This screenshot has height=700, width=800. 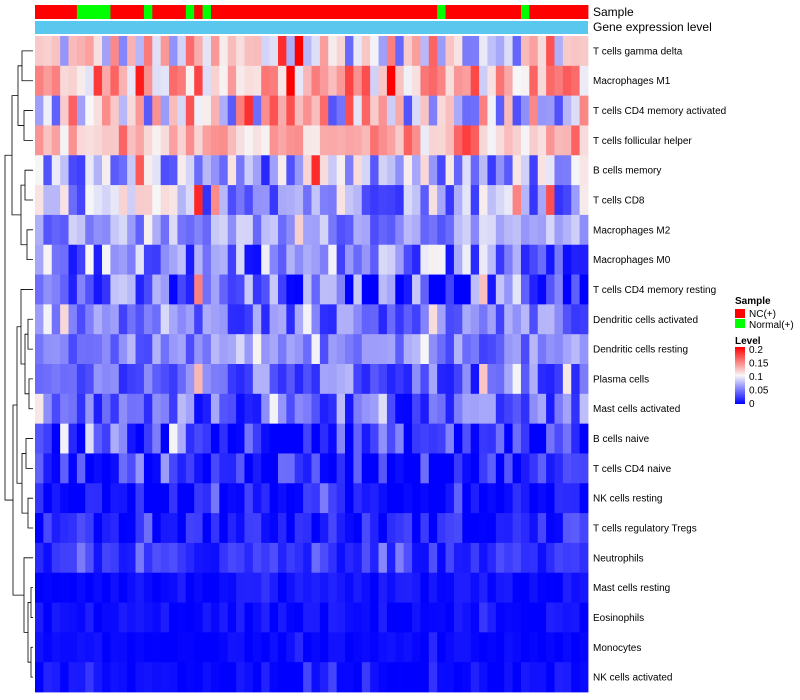 What do you see at coordinates (631, 588) in the screenshot?
I see `row-label: Mast cells resting` at bounding box center [631, 588].